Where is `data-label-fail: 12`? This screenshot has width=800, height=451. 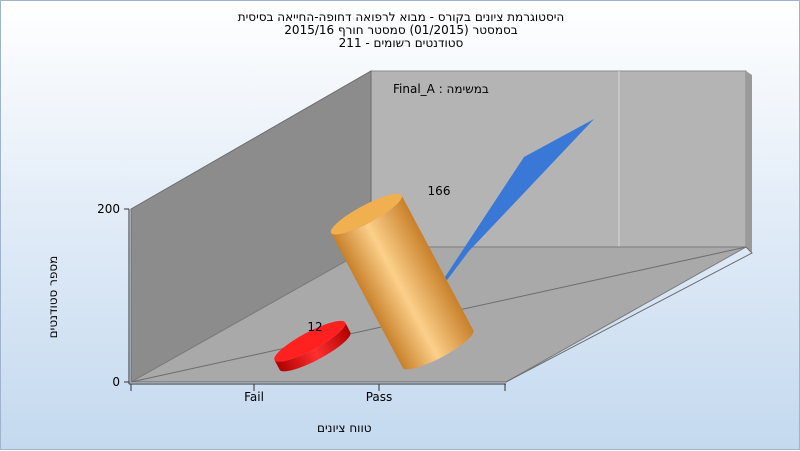 data-label-fail: 12 is located at coordinates (314, 327).